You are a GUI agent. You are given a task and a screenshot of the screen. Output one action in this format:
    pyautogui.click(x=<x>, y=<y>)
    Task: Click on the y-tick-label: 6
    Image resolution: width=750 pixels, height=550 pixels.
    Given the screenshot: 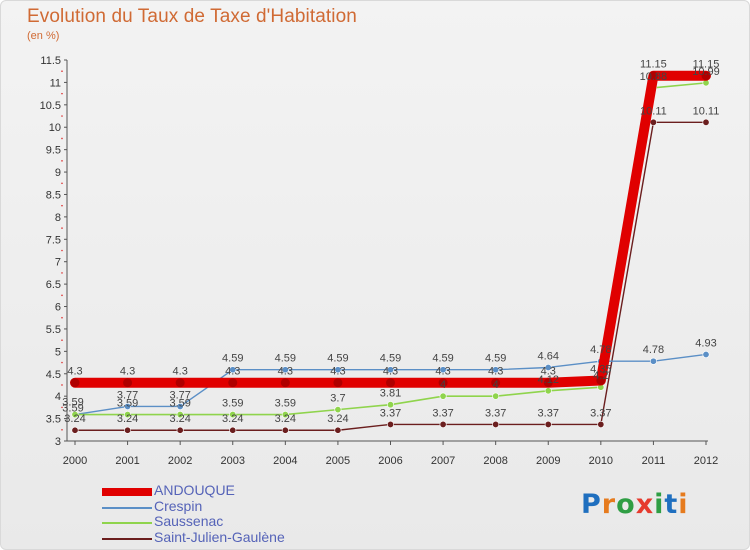 What is the action you would take?
    pyautogui.click(x=58, y=308)
    